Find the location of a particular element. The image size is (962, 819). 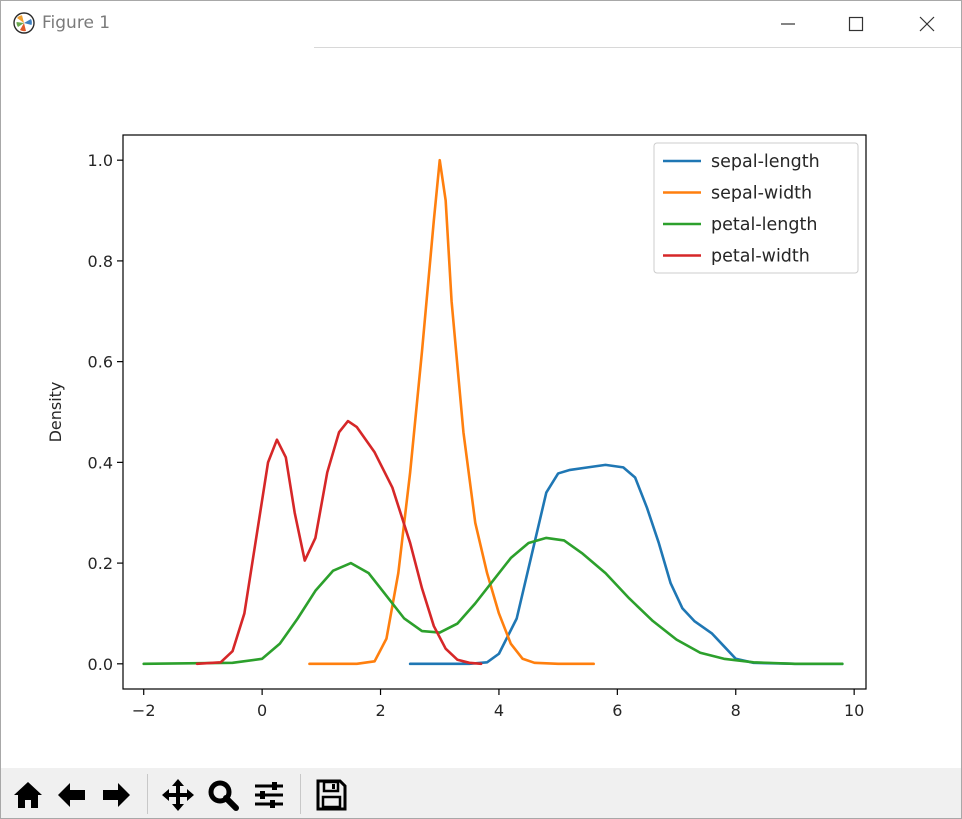

x-tick-label: 0 is located at coordinates (262, 710).